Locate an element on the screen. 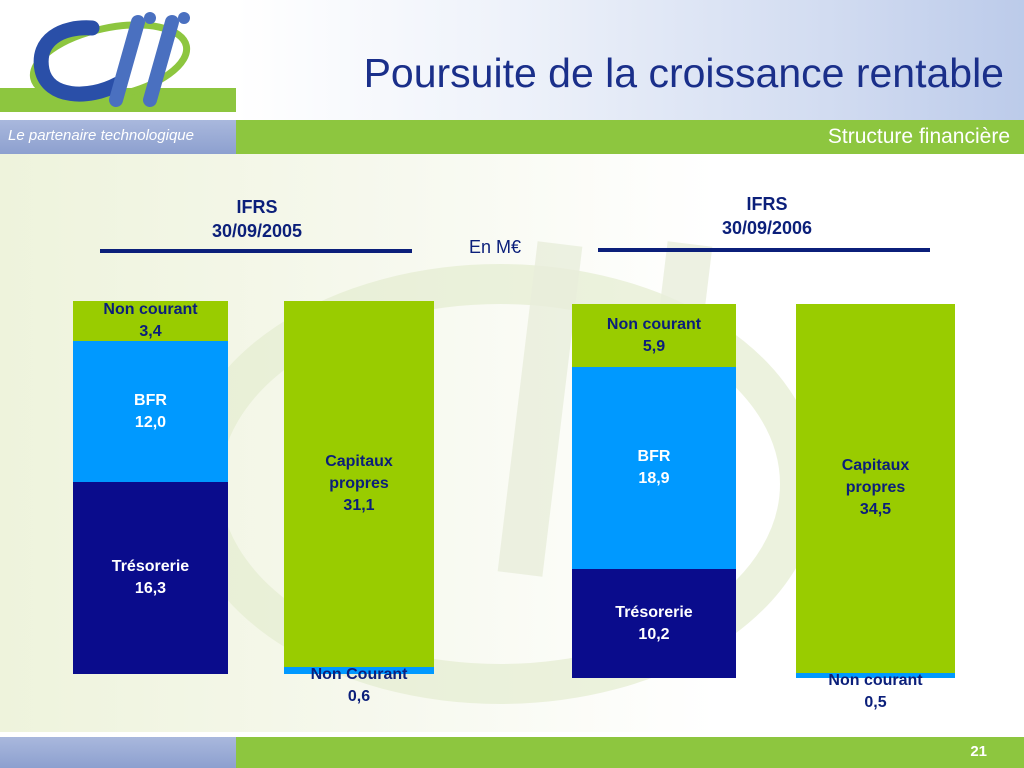 The image size is (1024, 768). page-title: Poursuite de la croissance rentable is located at coordinates (683, 73).